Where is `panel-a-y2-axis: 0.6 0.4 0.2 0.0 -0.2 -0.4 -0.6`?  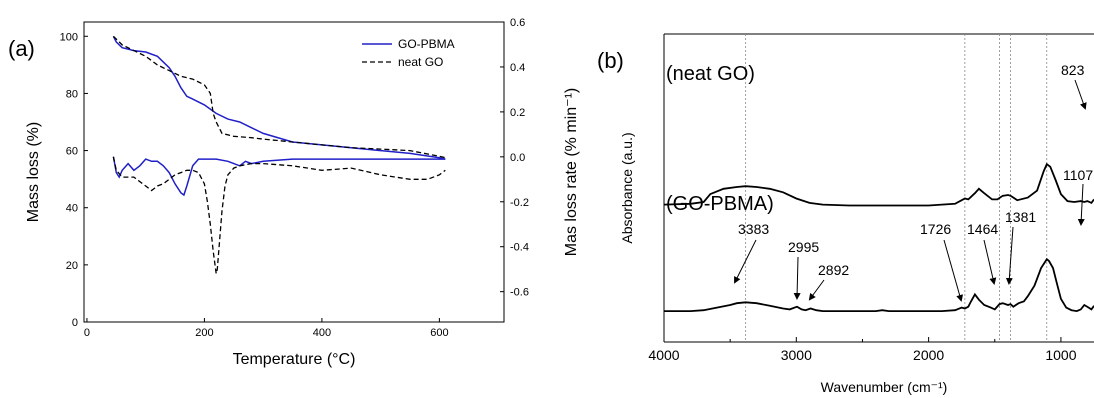
panel-a-y2-axis: 0.6 0.4 0.2 0.0 -0.2 -0.4 -0.6 is located at coordinates (514, 158).